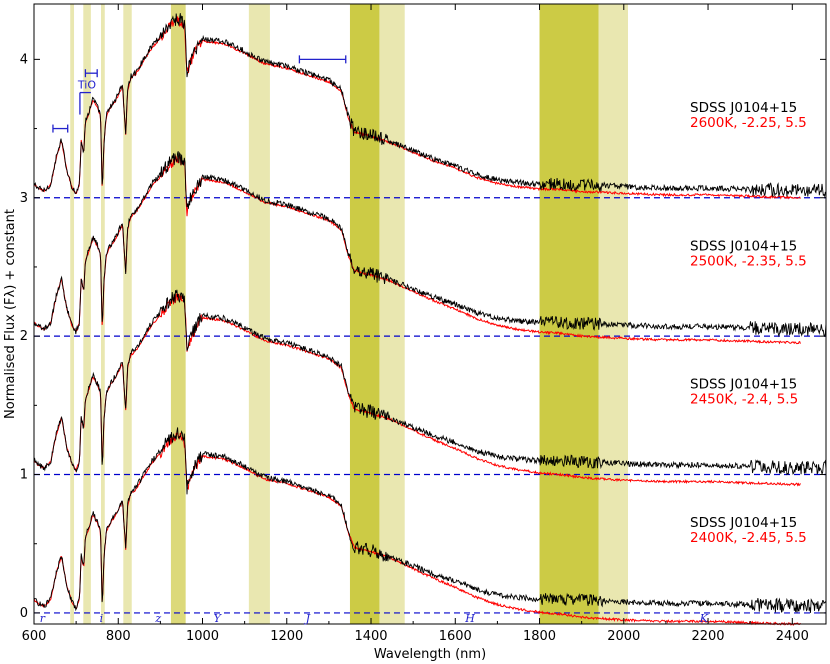 The image size is (830, 664). I want to click on y-tick-label-3: 3, so click(24, 198).